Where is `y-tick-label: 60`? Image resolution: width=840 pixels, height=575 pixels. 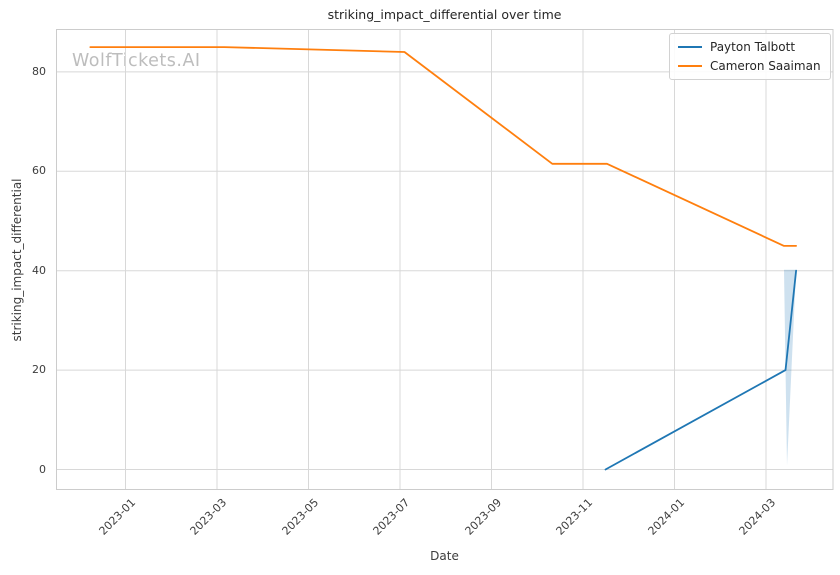
y-tick-label: 60 is located at coordinates (39, 171).